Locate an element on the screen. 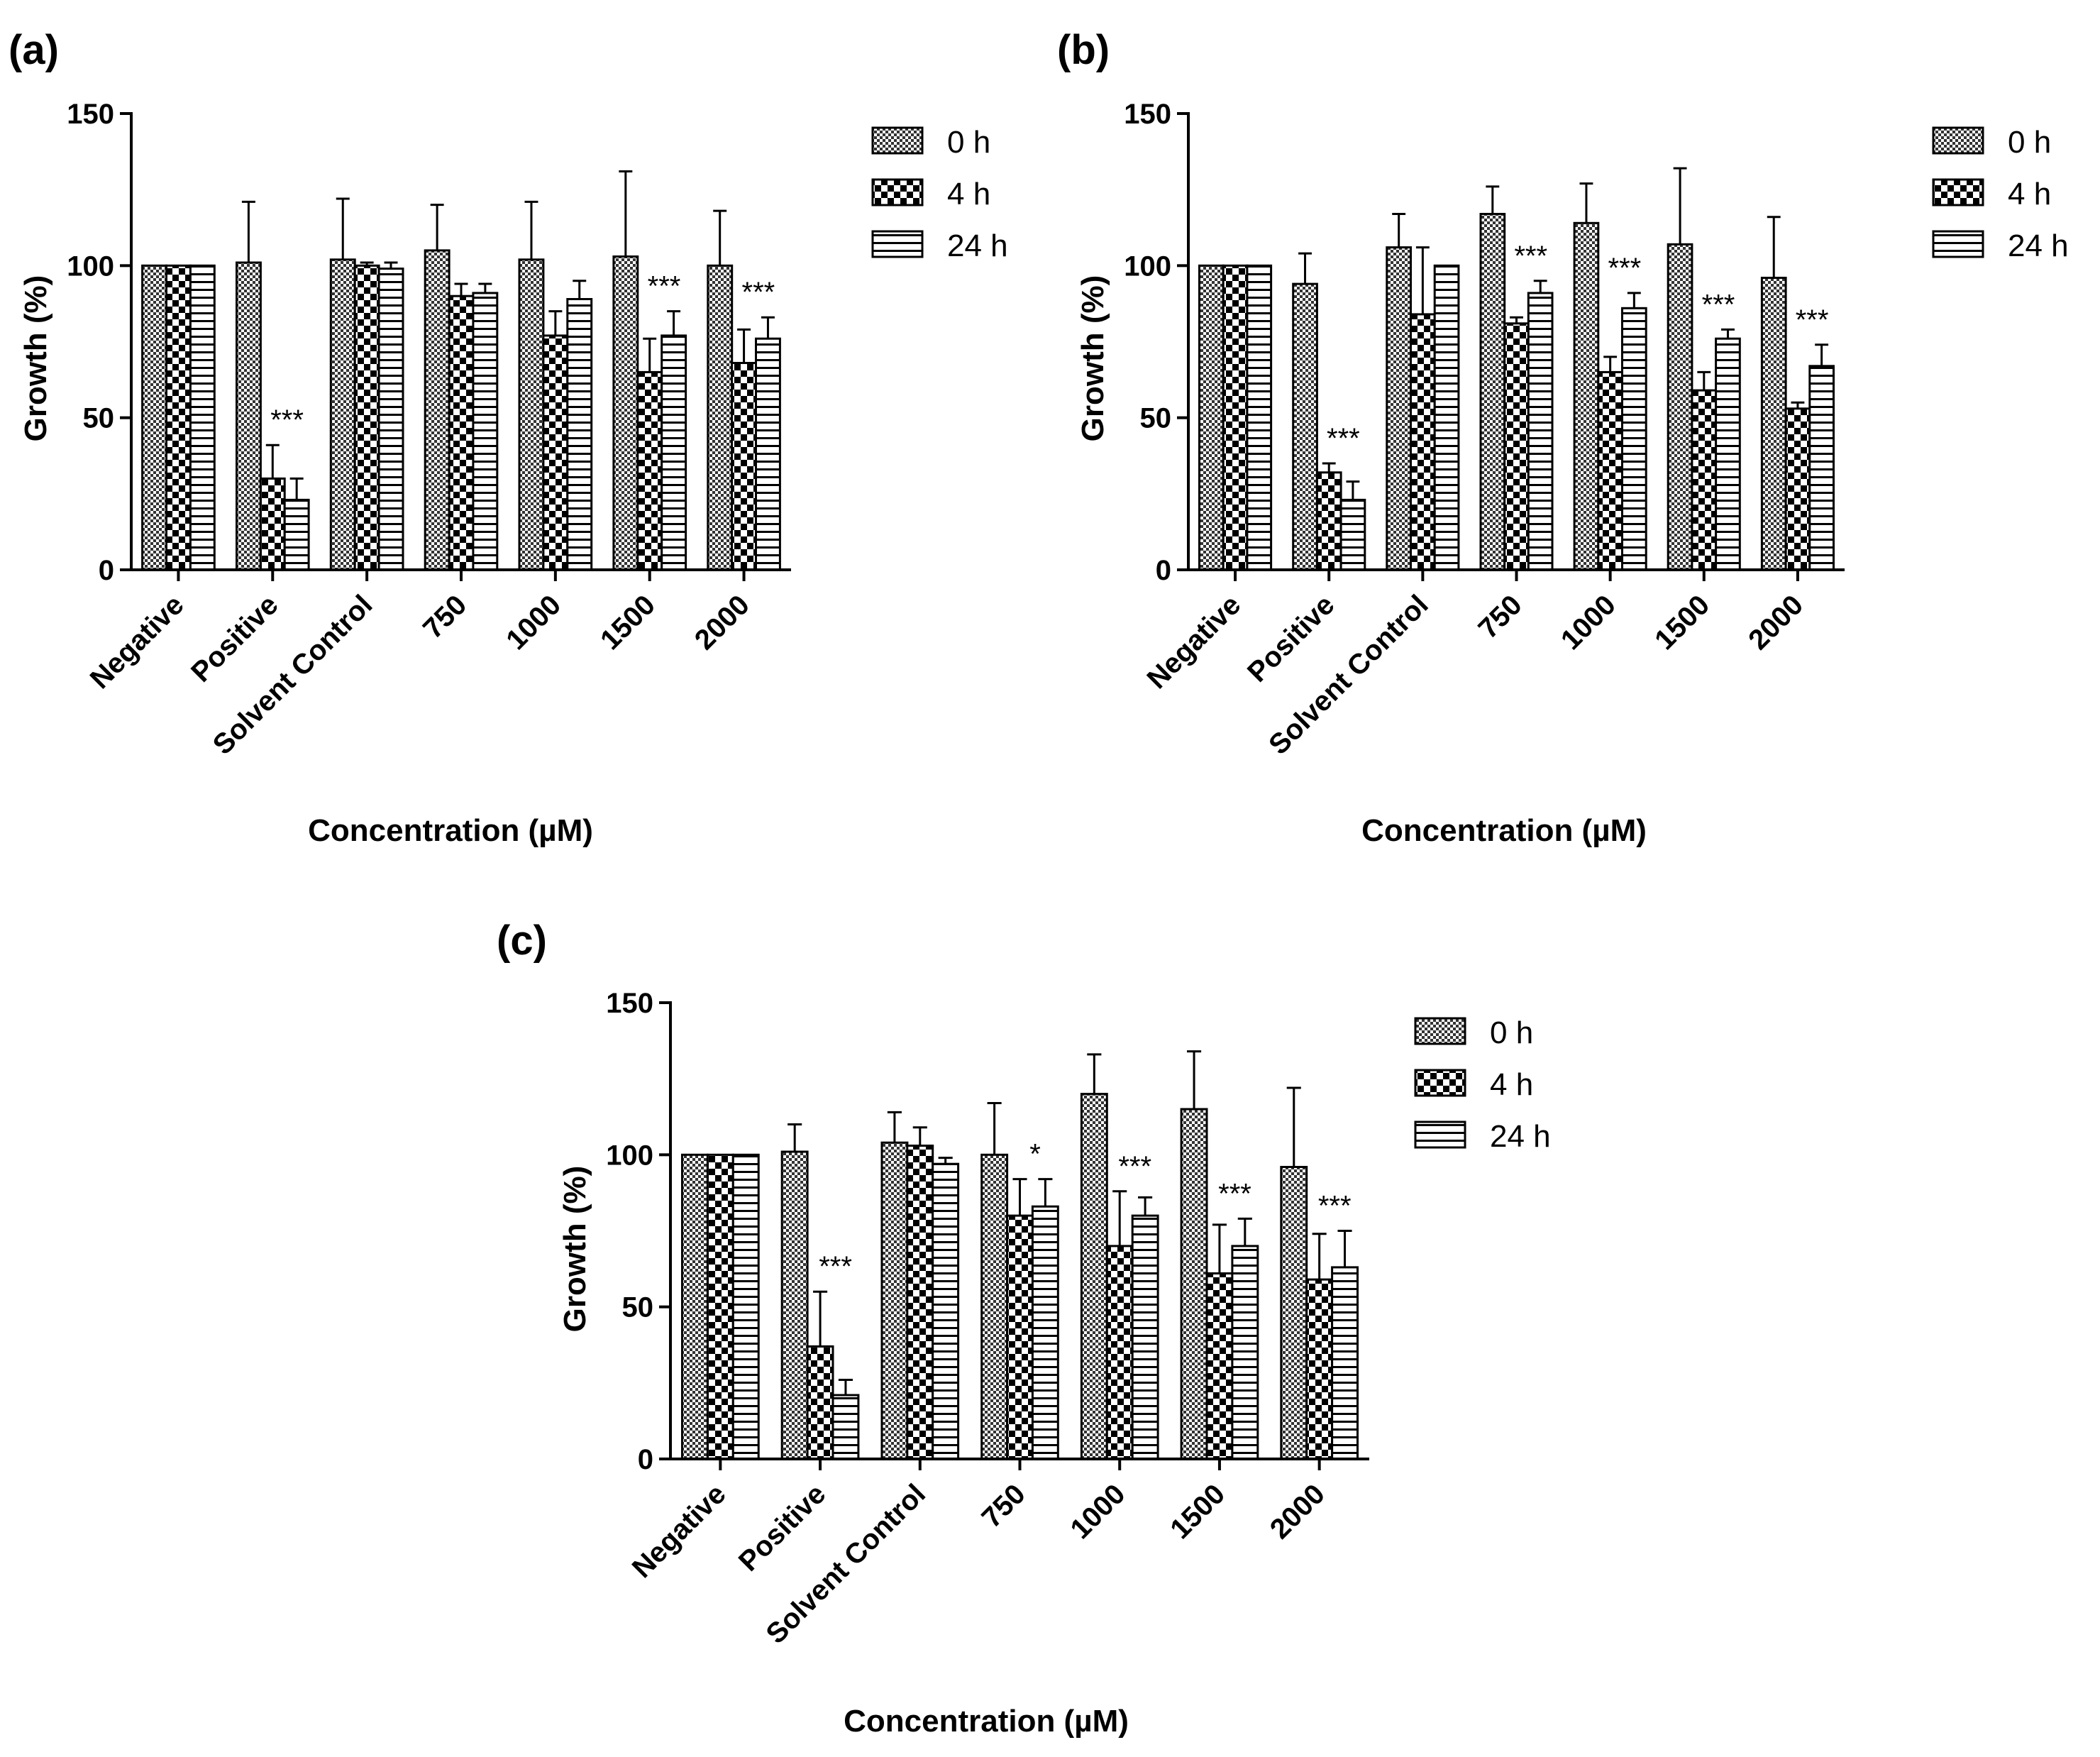 The width and height of the screenshot is (2100, 1757). panel-label: (c) is located at coordinates (522, 941).